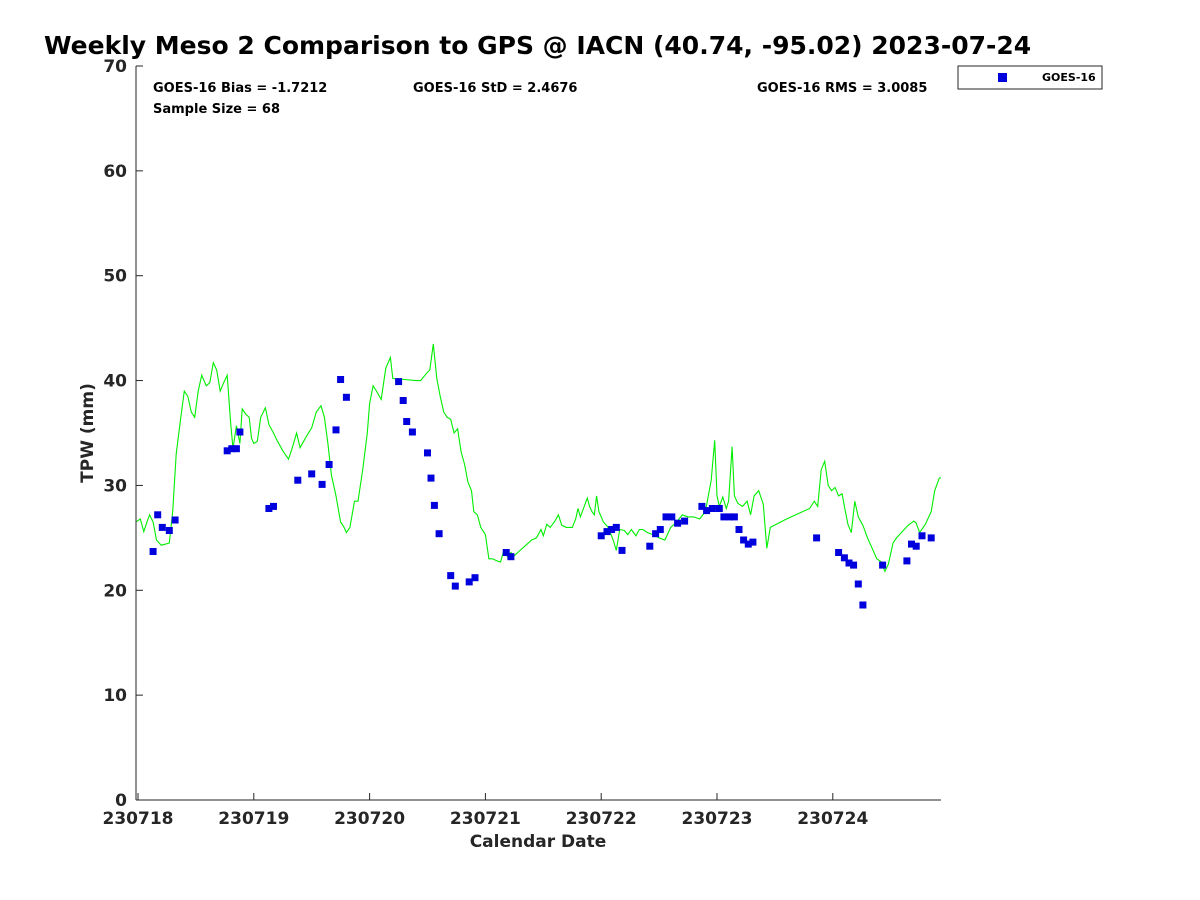  Describe the element at coordinates (138, 819) in the screenshot. I see `x-tick-label: 230718` at that location.